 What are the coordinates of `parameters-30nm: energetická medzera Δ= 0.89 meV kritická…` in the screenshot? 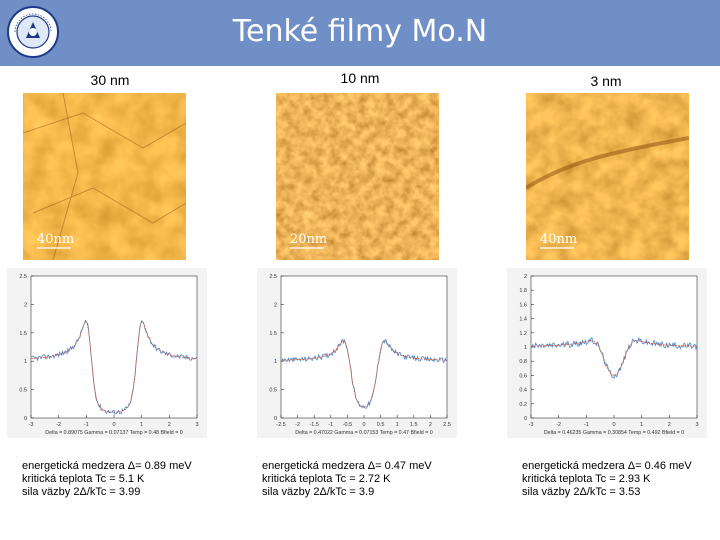 It's located at (107, 479).